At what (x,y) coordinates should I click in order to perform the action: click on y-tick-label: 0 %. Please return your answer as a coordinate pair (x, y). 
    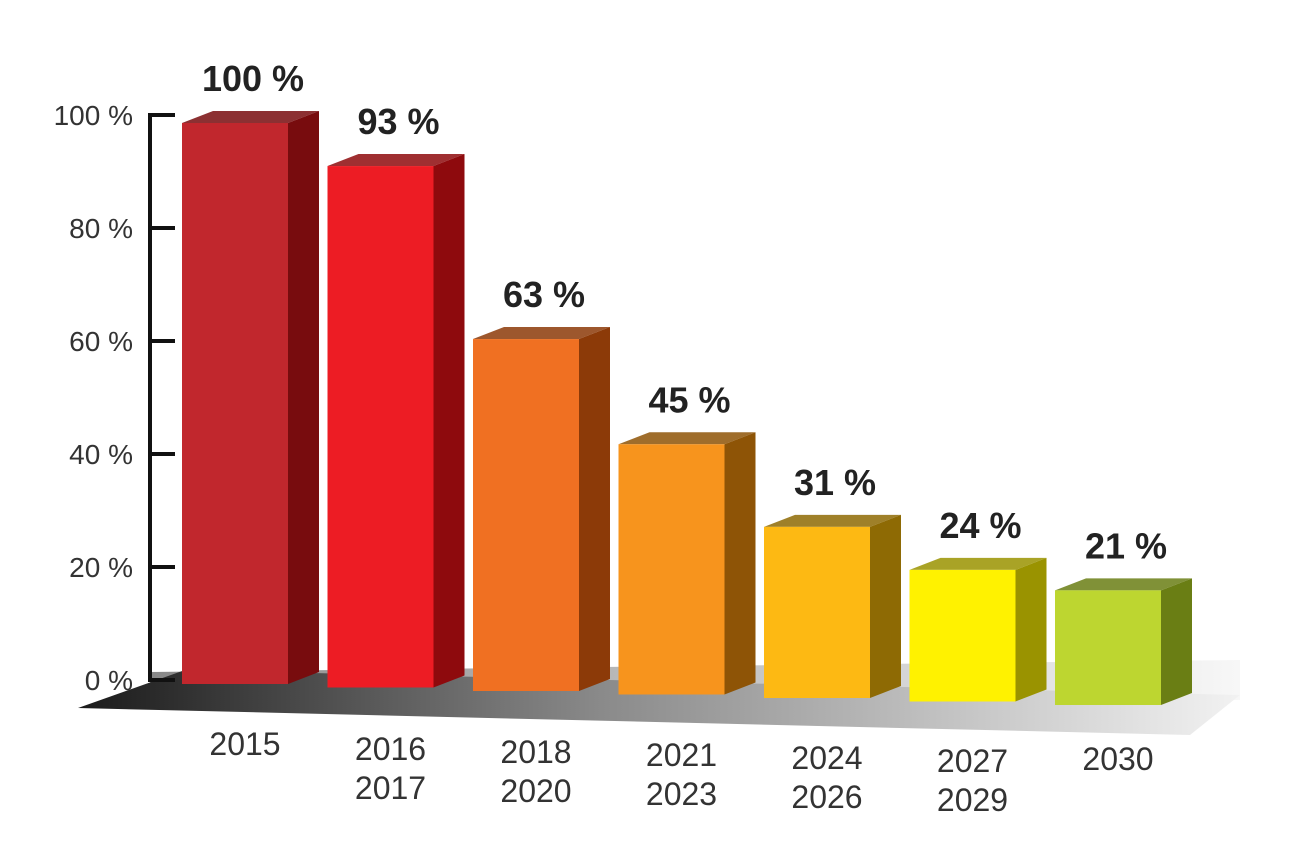
    Looking at the image, I should click on (109, 680).